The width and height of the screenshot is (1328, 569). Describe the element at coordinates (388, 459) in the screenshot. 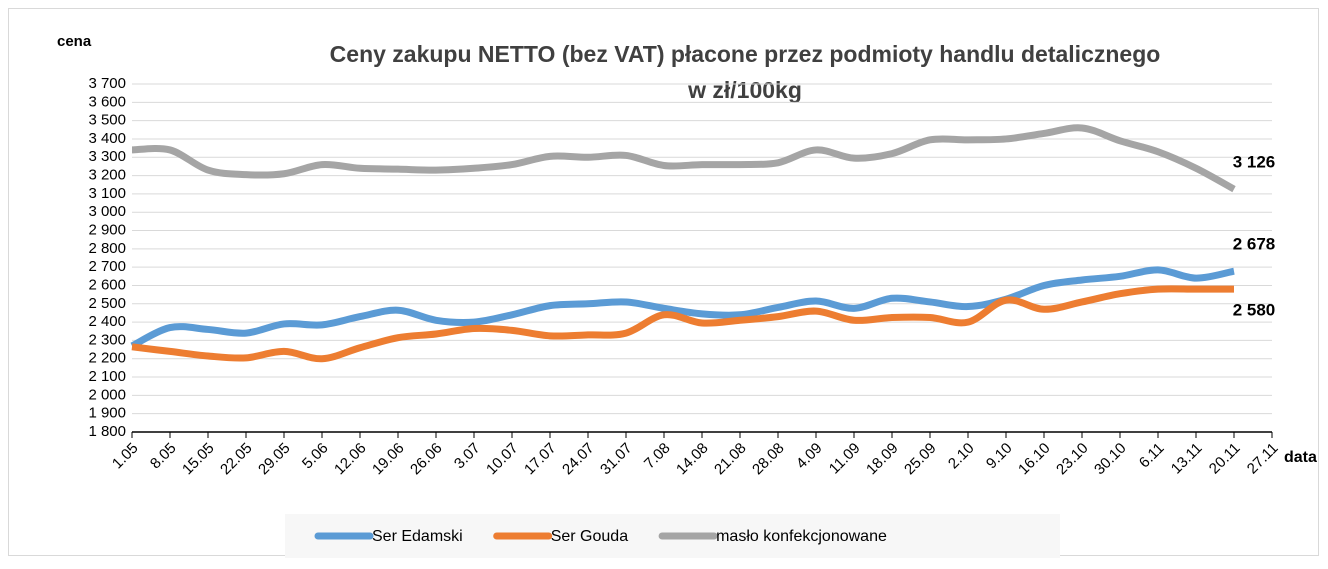

I see `x-tick-label: 19.06` at that location.